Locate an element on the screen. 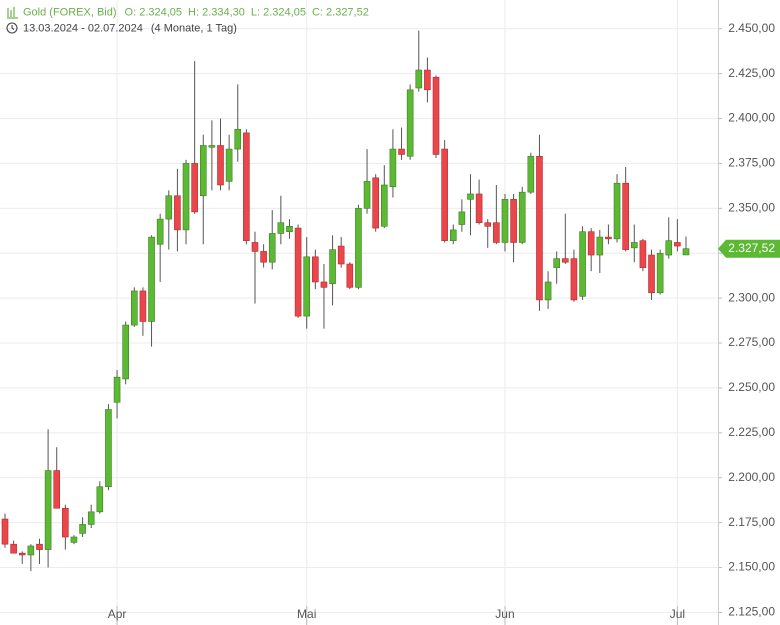 The height and width of the screenshot is (625, 780). chart-title: Gold (FOREX, Bid) is located at coordinates (70, 12).